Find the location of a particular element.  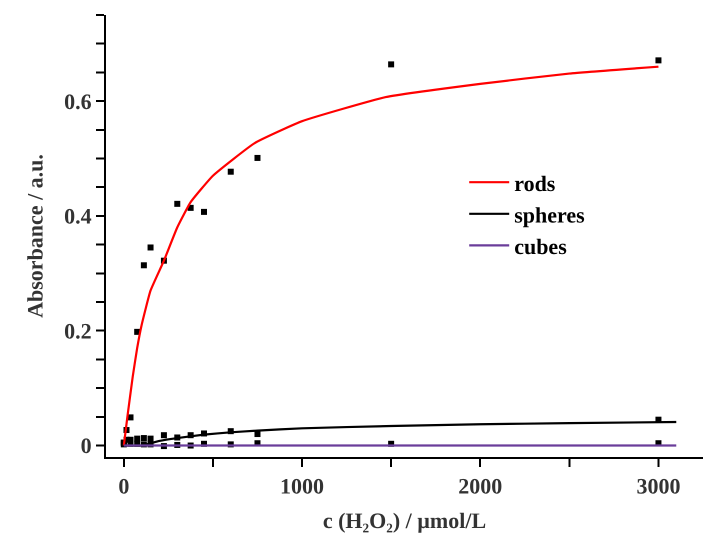

y-tick-label: 0.6 is located at coordinates (78, 101).